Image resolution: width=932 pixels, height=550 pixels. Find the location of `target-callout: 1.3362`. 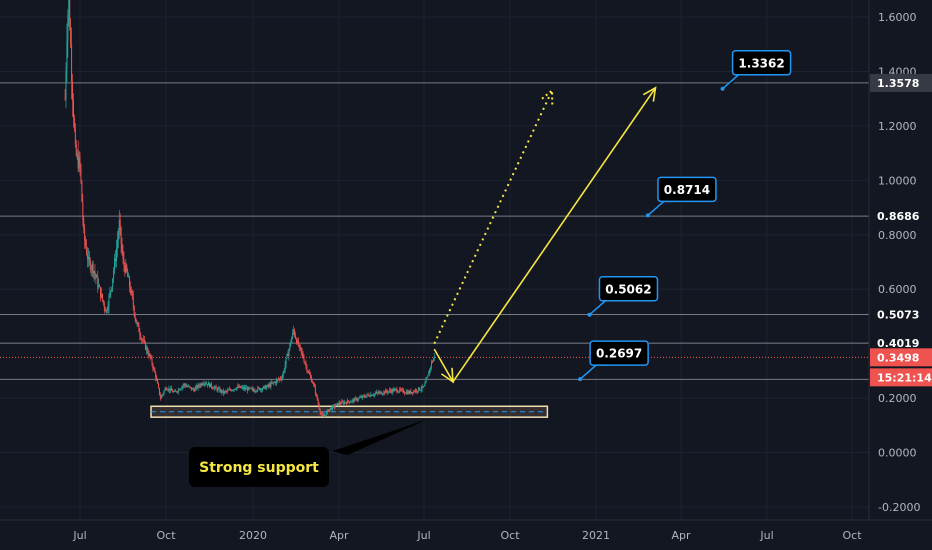

target-callout: 1.3362 is located at coordinates (756, 70).